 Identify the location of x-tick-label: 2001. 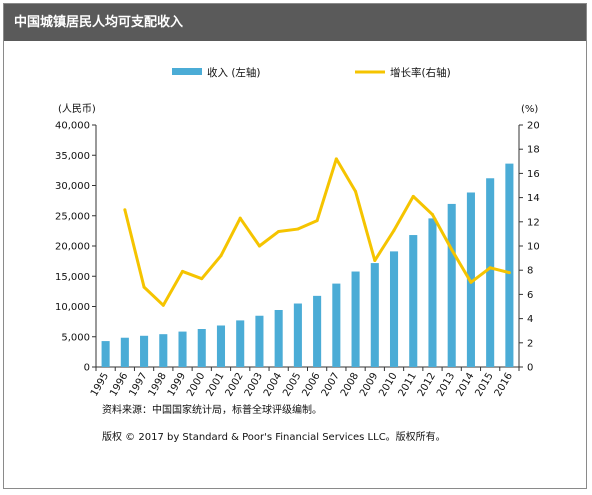
(215, 385).